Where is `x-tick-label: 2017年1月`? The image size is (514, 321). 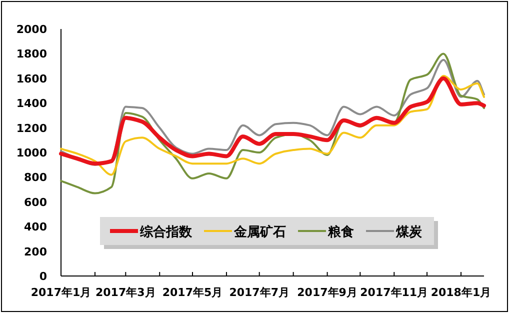 x-tick-label: 2017年1月 is located at coordinates (61, 292).